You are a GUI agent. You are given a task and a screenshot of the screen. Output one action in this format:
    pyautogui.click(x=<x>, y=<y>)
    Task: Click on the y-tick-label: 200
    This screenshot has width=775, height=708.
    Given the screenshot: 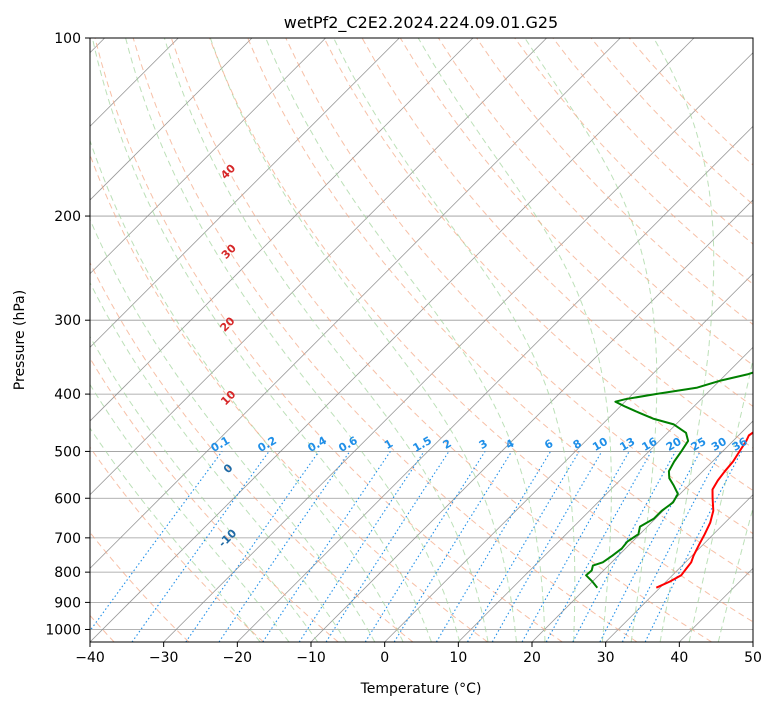 What is the action you would take?
    pyautogui.click(x=67, y=217)
    